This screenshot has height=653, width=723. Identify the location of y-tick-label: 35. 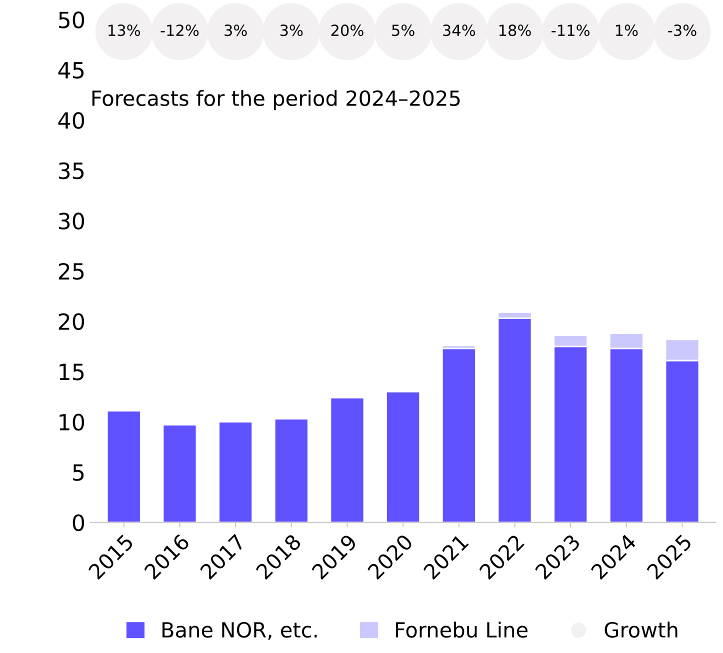
(71, 171).